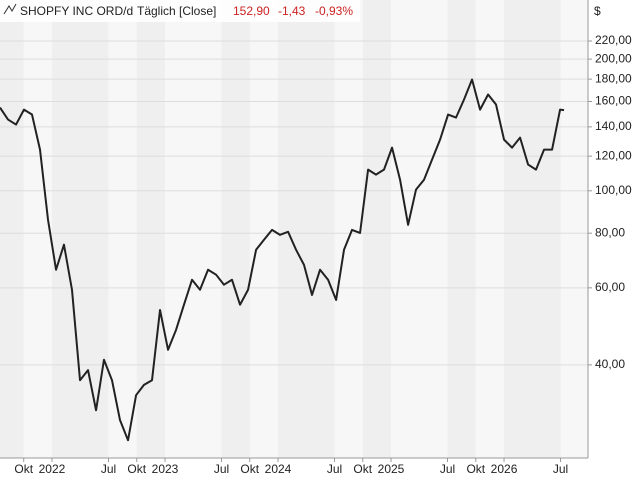 The height and width of the screenshot is (480, 640). What do you see at coordinates (251, 11) in the screenshot?
I see `last-price: 152,90` at bounding box center [251, 11].